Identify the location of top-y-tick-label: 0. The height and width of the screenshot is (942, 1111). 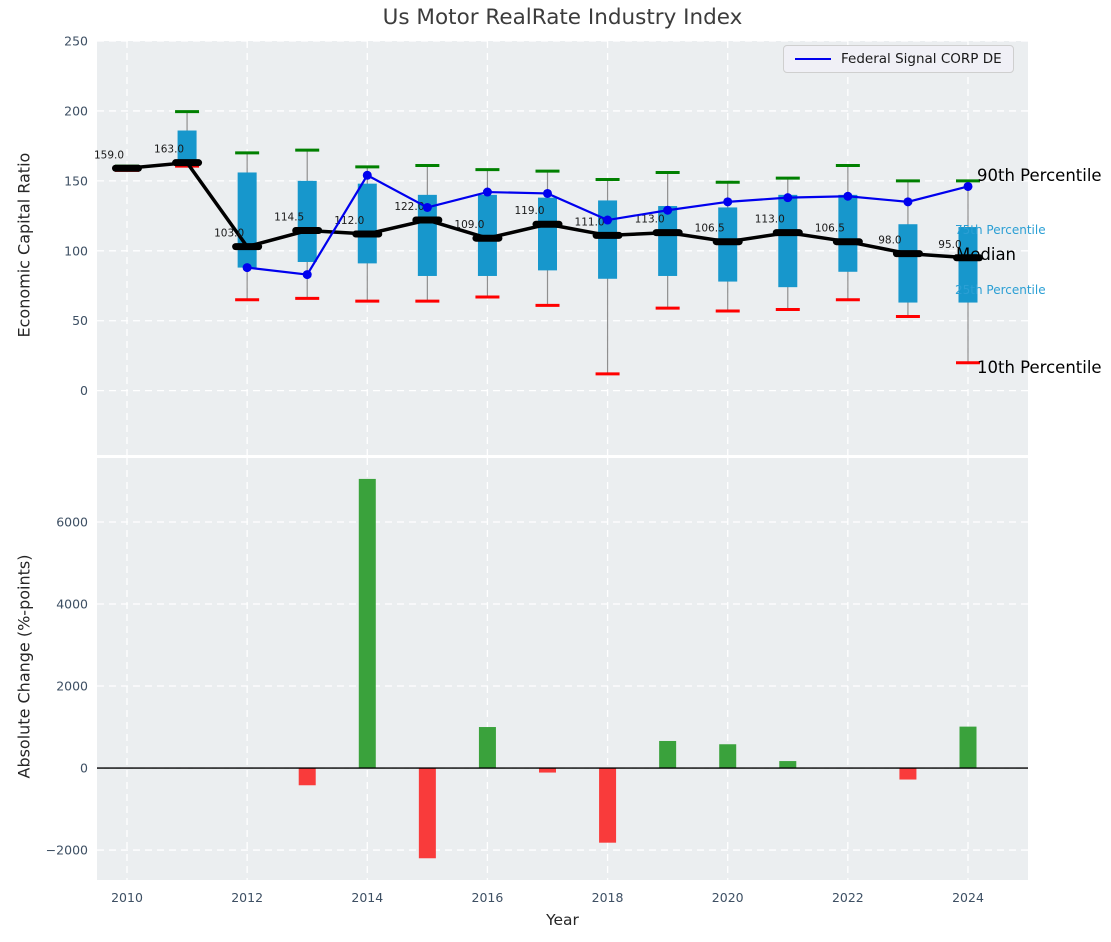
(84, 390).